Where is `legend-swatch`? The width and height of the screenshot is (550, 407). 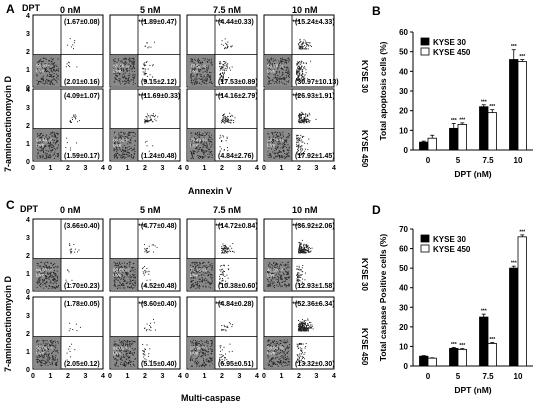
legend-swatch is located at coordinates (425, 238).